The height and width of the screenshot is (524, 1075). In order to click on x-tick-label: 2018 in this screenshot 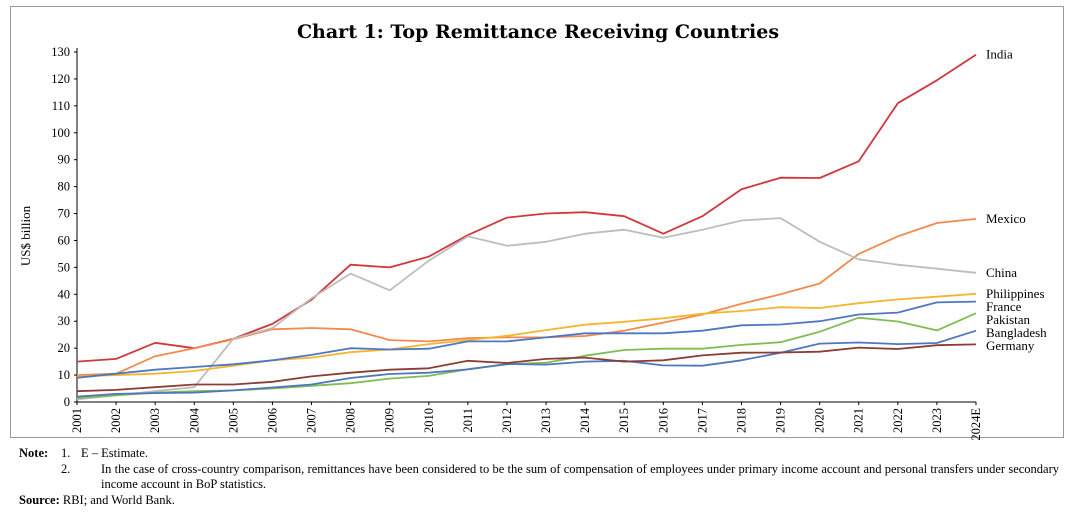, I will do `click(741, 420)`.